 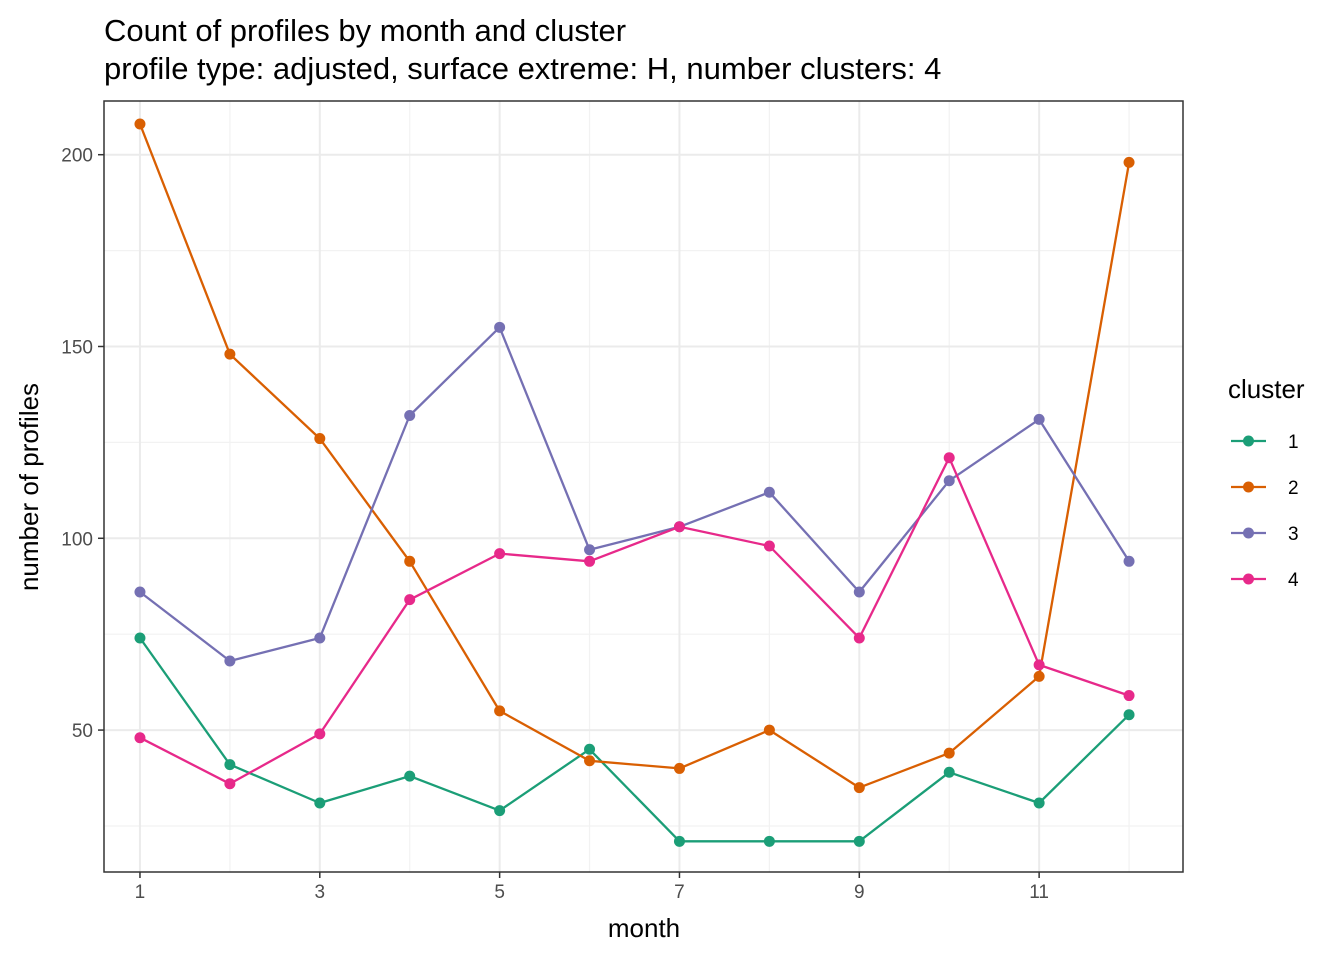 I want to click on legend-label-4: 4, so click(x=1293, y=580).